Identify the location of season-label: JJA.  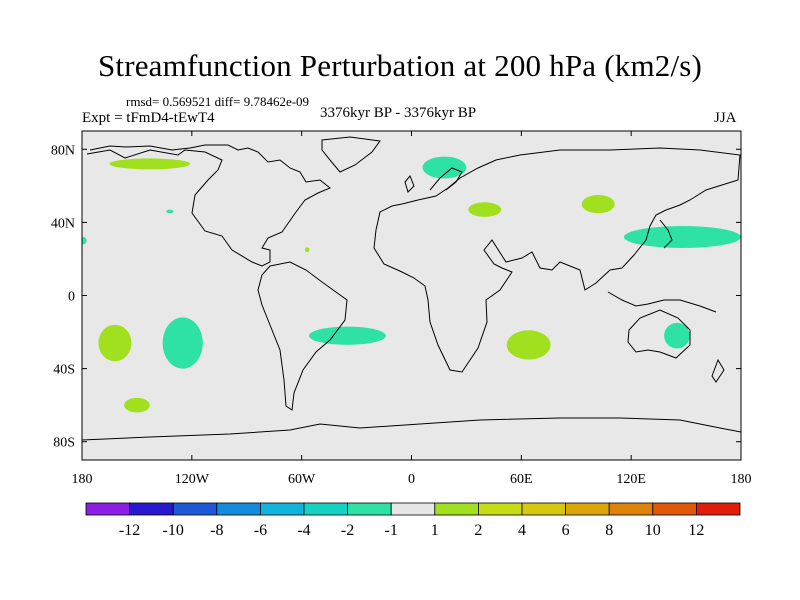
(725, 118).